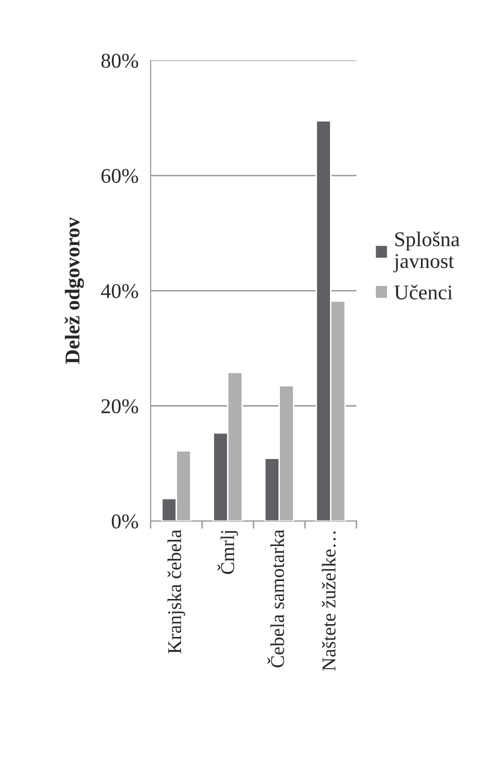 The width and height of the screenshot is (502, 764). What do you see at coordinates (426, 252) in the screenshot?
I see `legend-label: Splošna javnost` at bounding box center [426, 252].